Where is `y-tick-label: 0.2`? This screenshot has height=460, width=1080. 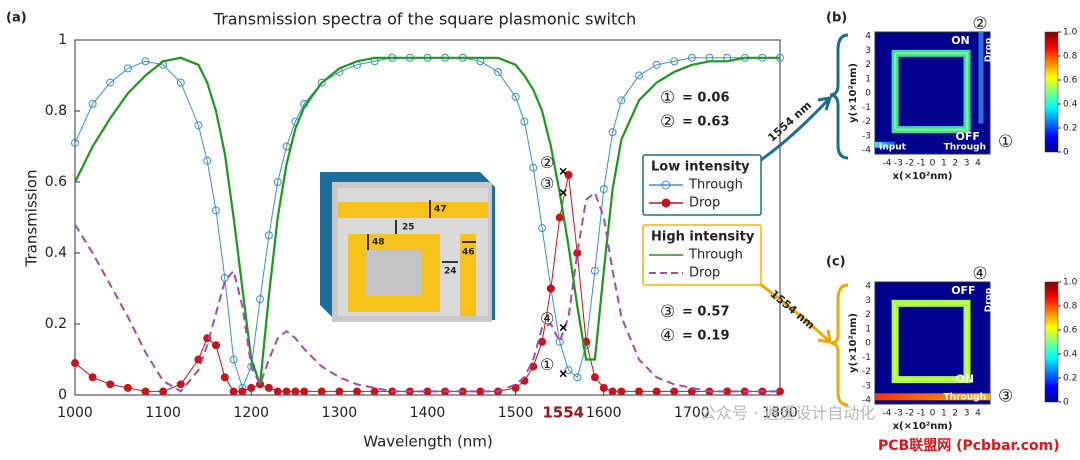
y-tick-label: 0.2 is located at coordinates (56, 324).